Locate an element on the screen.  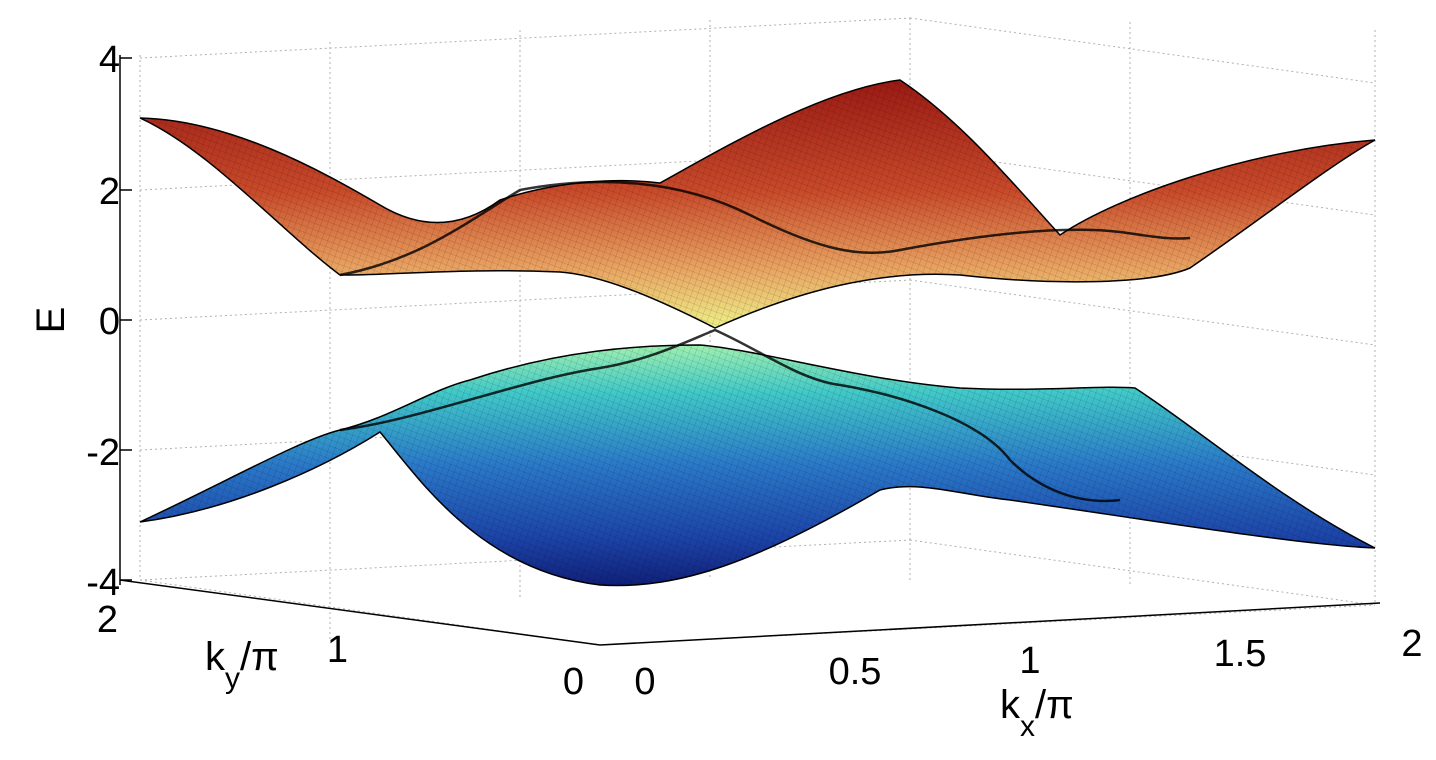
z-axis-ticks: 4 2 0 -2 -4 is located at coordinates (103, 321).